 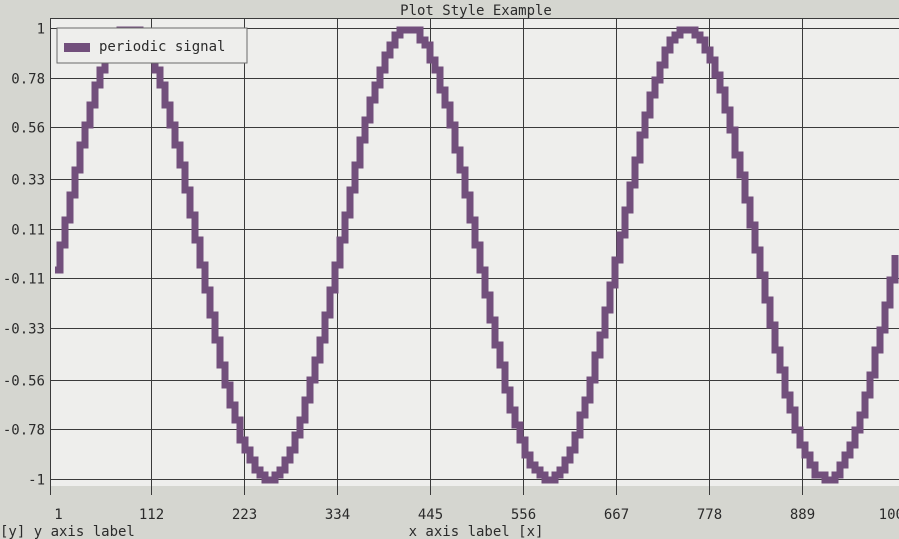 I want to click on y-tick-label: -0.56, so click(x=24, y=382).